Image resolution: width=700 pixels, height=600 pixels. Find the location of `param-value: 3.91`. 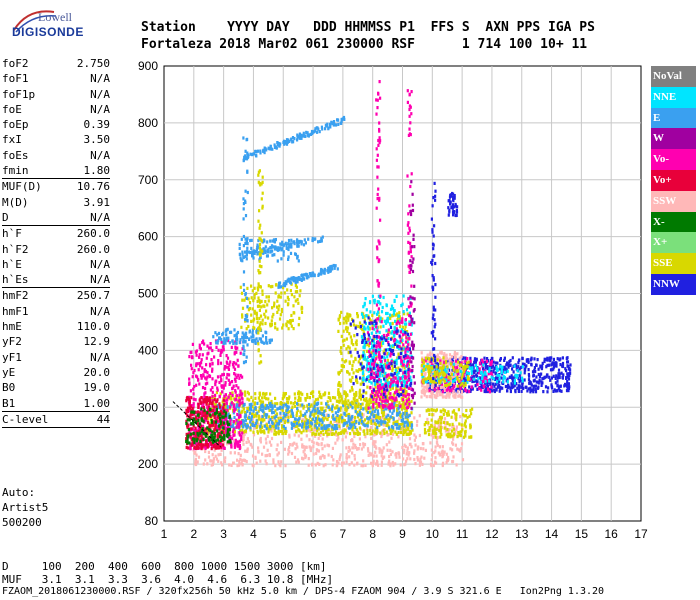

param-value: 3.91 is located at coordinates (97, 202).